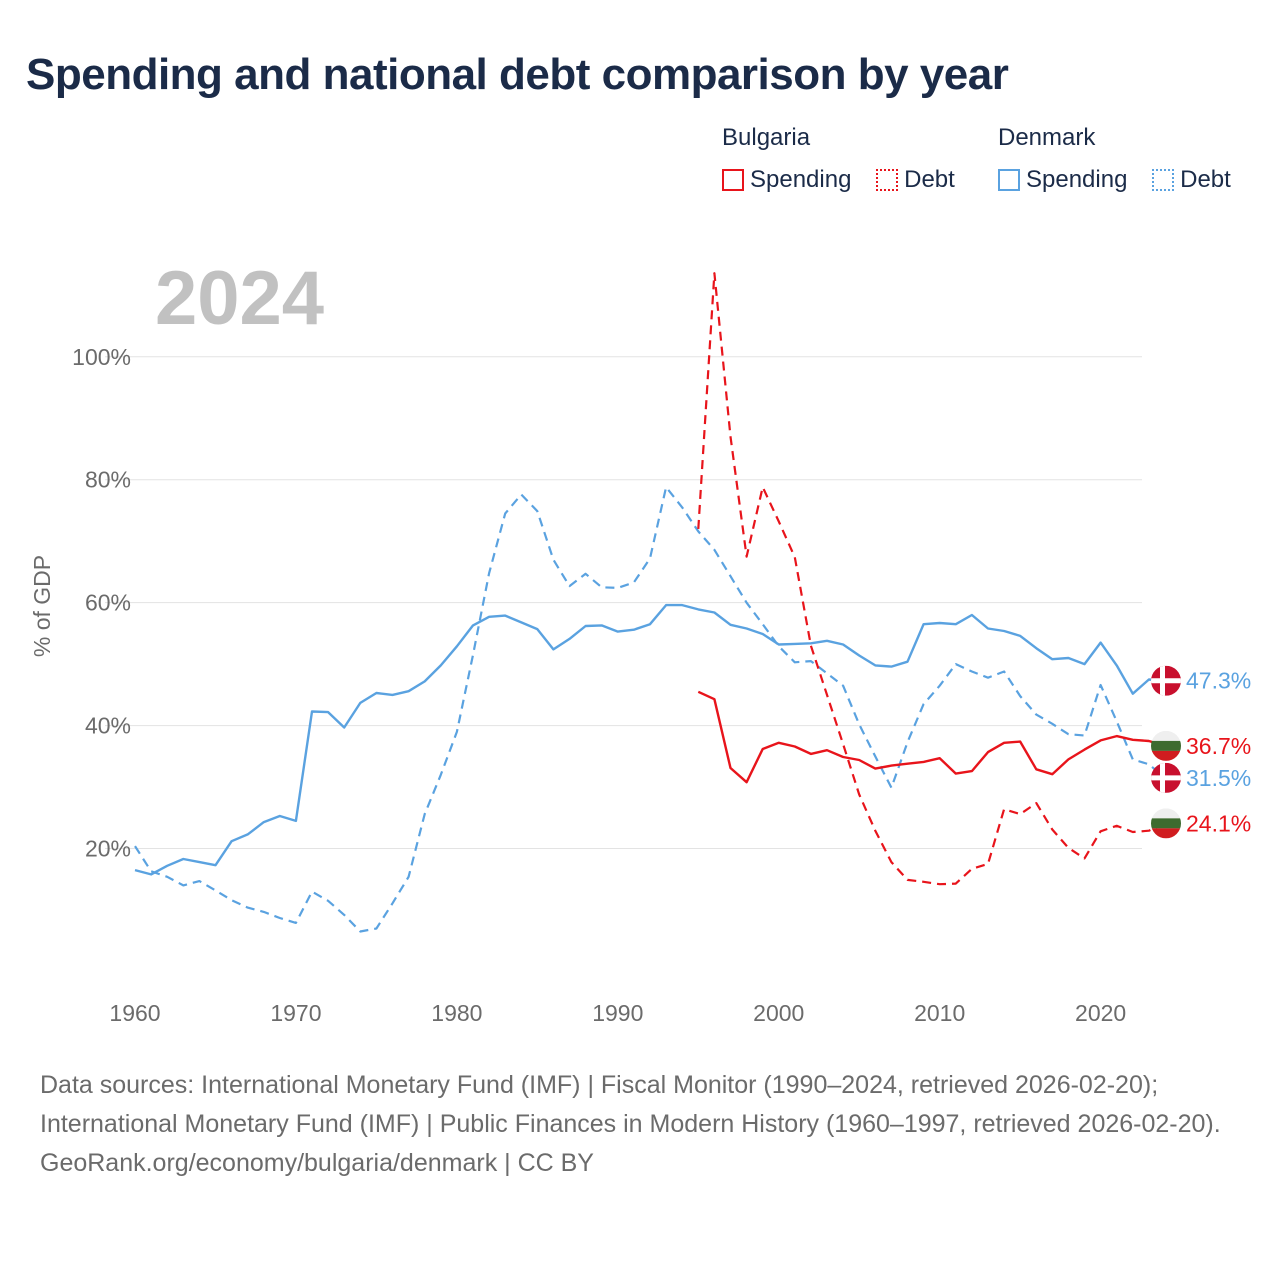 Image resolution: width=1280 pixels, height=1280 pixels. Describe the element at coordinates (847, 161) in the screenshot. I see `legend-group-bulgaria: Bulgaria Spending Debt` at that location.